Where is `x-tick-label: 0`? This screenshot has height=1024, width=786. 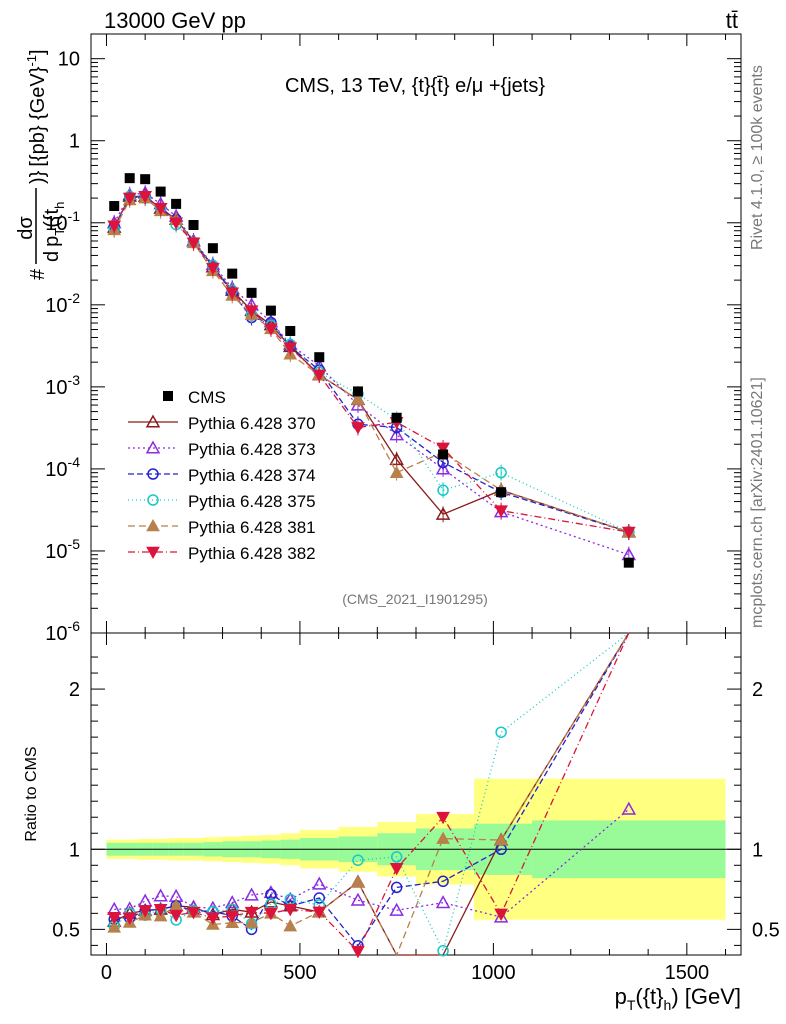 x-tick-label: 0 is located at coordinates (106, 973).